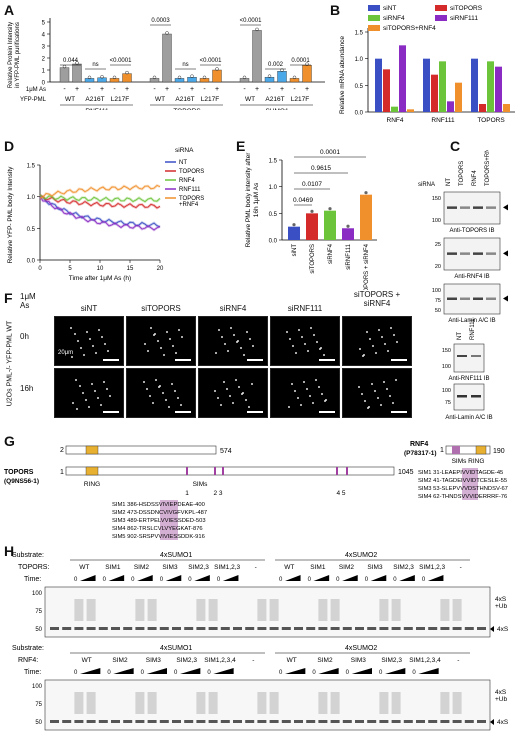 Image resolution: width=520 pixels, height=736 pixels. Describe the element at coordinates (38, 705) in the screenshot. I see `mw-marker: 75` at that location.